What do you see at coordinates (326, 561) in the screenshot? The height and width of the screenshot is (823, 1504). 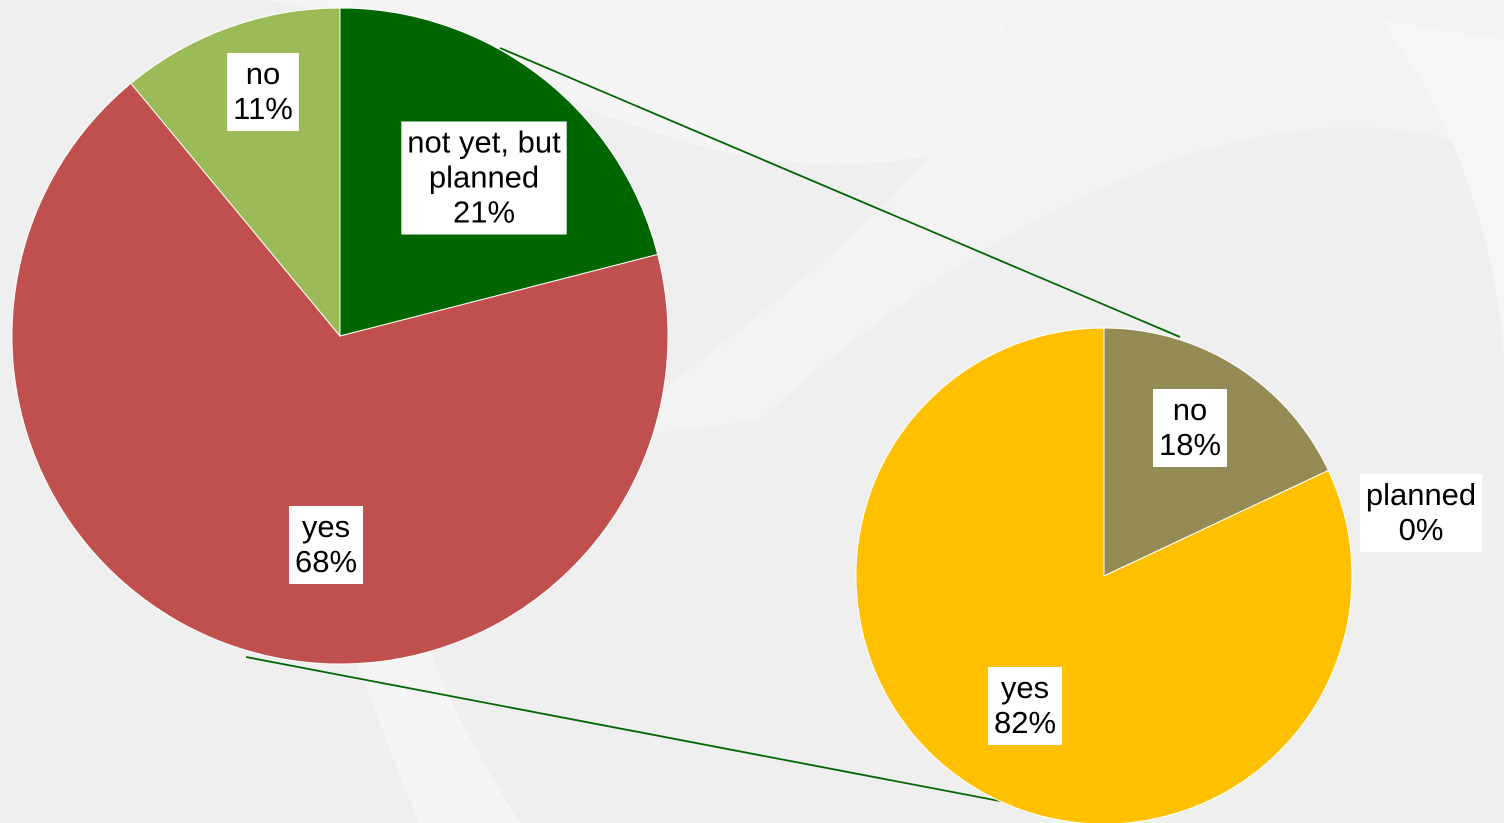 I see `slice-value-label: 68%` at bounding box center [326, 561].